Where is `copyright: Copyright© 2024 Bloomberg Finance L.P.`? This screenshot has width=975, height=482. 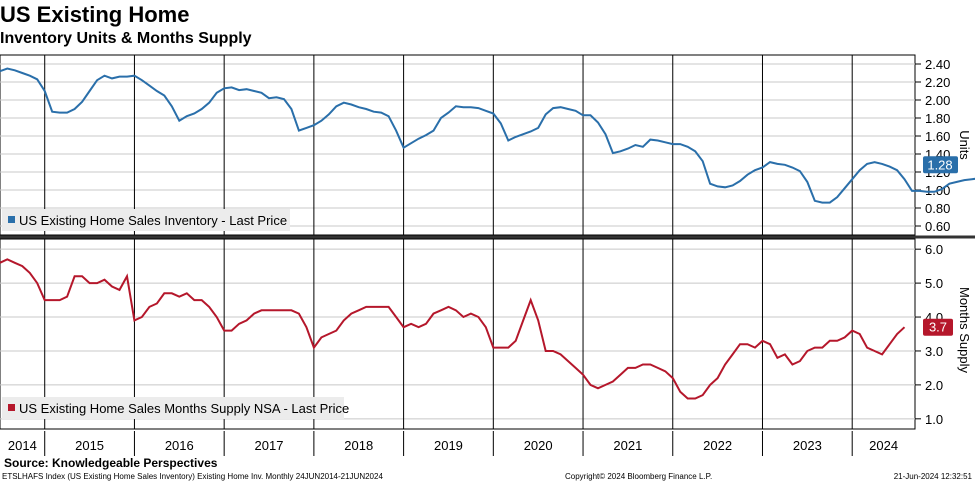
copyright: Copyright© 2024 Bloomberg Finance L.P. is located at coordinates (638, 476).